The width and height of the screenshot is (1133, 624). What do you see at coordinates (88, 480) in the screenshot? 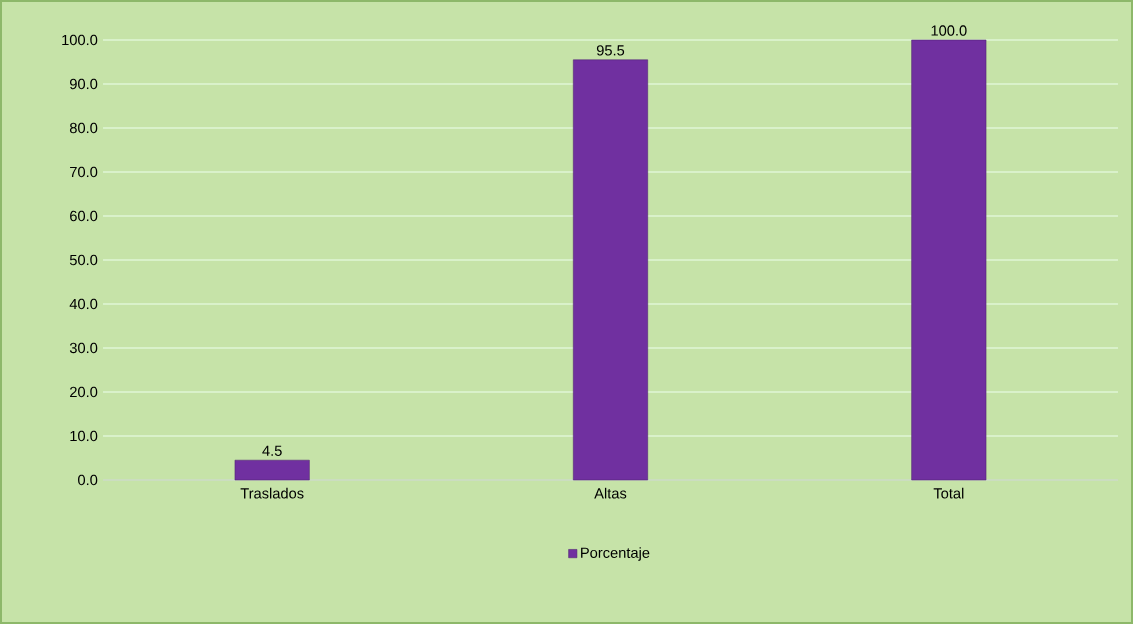
I see `y-tick-label: 0.0` at bounding box center [88, 480].